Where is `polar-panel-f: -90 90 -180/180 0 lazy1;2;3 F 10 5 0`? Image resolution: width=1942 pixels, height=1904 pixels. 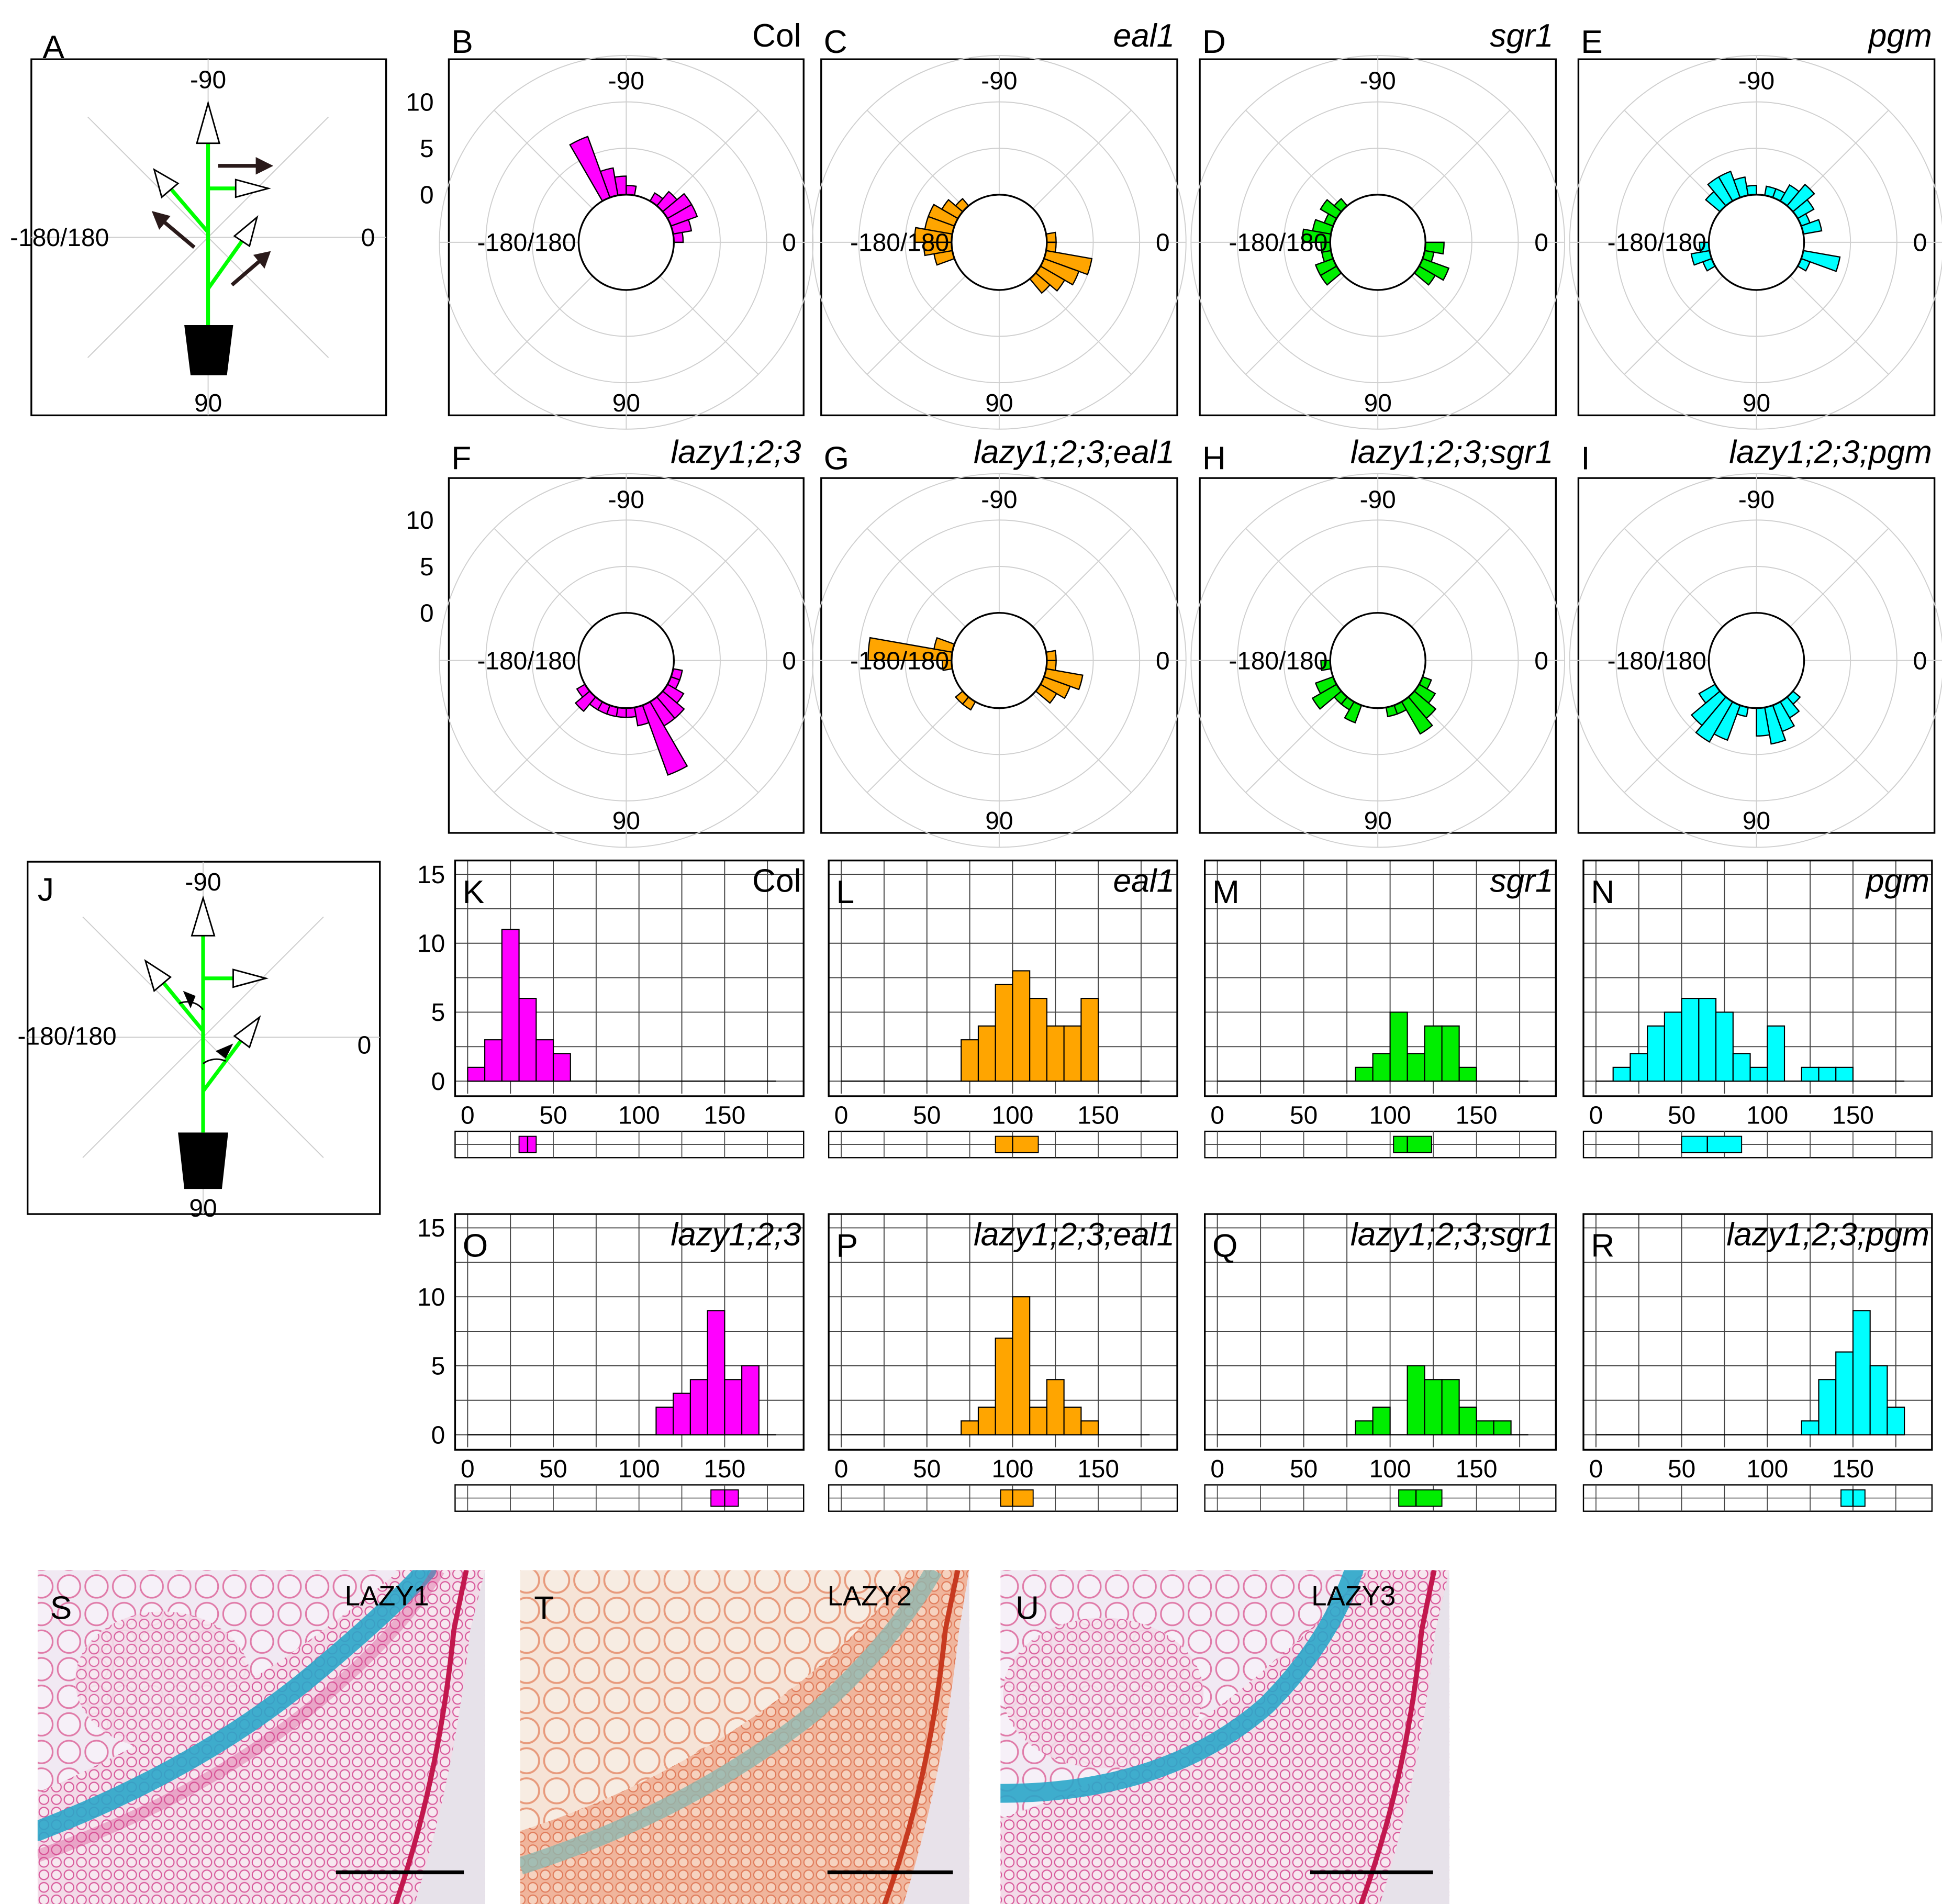 polar-panel-f: -90 90 -180/180 0 lazy1;2;3 F 10 5 0 is located at coordinates (610, 641).